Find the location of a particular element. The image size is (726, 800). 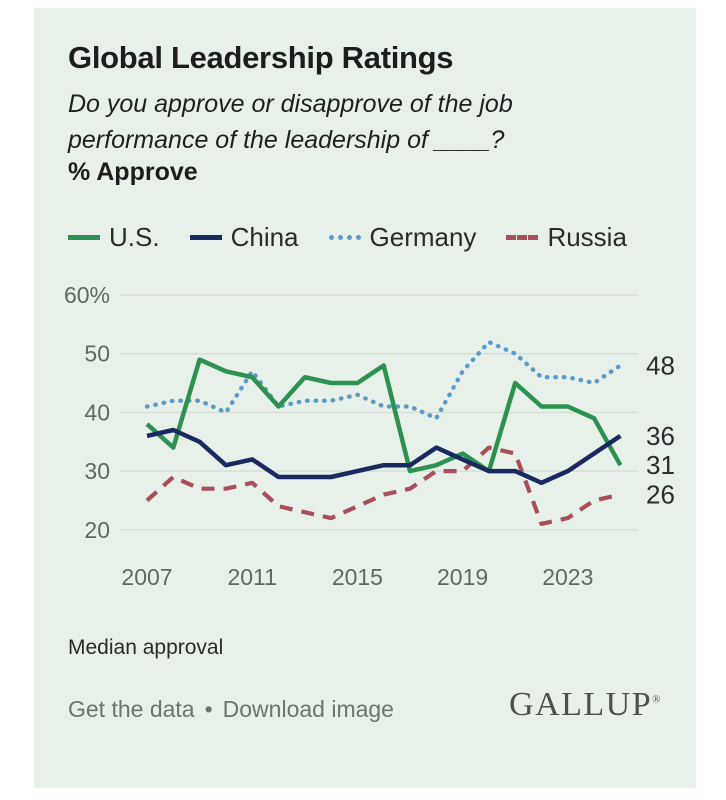

x-axis-tick-label: 2015 is located at coordinates (357, 577).